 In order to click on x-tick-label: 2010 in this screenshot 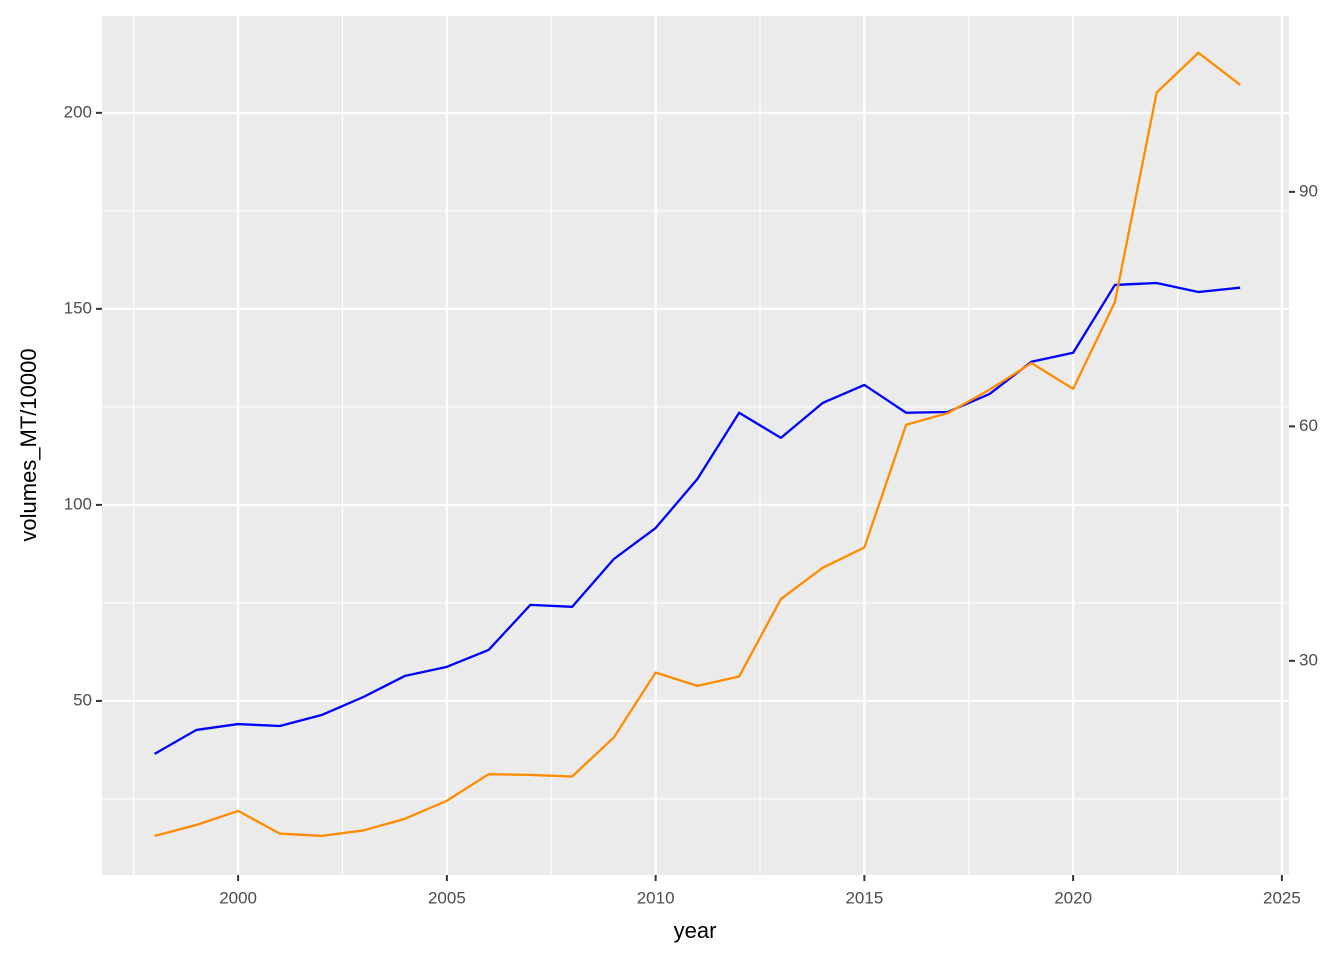, I will do `click(656, 897)`.